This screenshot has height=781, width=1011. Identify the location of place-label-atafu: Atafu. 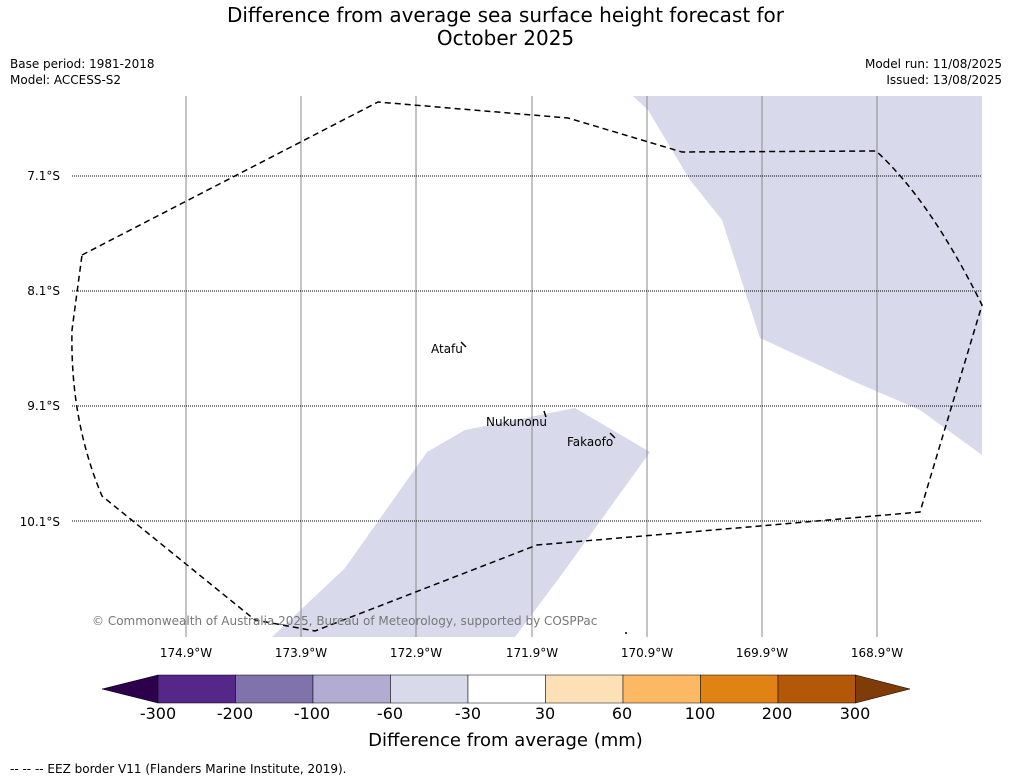
(447, 349).